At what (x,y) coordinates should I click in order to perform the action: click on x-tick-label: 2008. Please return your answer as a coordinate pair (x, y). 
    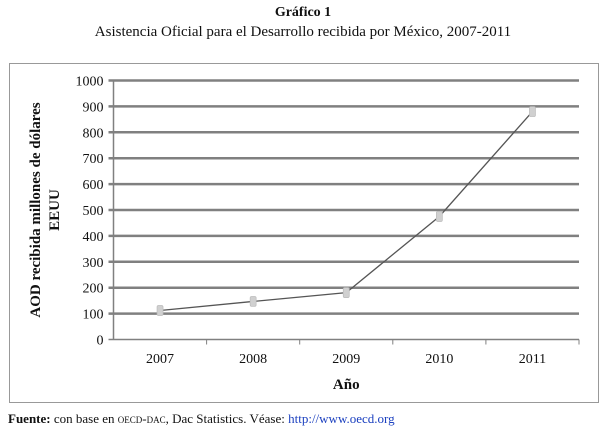
    Looking at the image, I should click on (253, 359).